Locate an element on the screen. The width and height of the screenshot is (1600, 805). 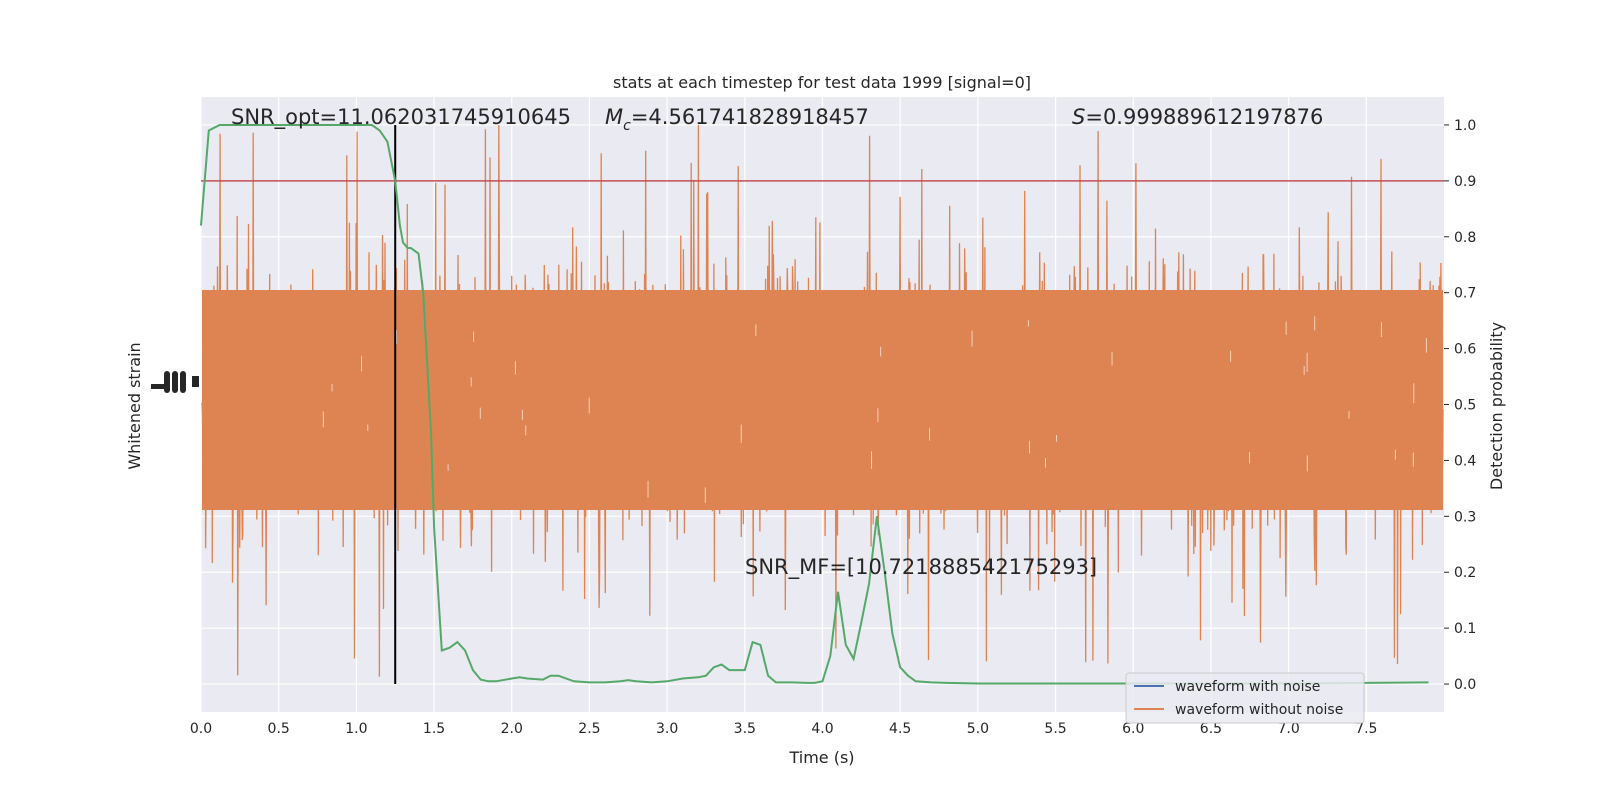
snr-opt-annotation: SNR_opt=11.062031745910645 is located at coordinates (401, 117).